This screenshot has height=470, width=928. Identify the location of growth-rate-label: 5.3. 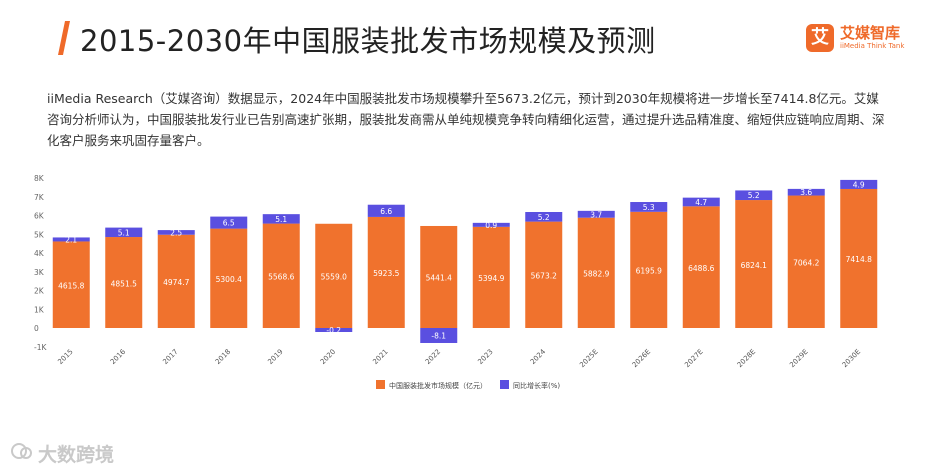
(649, 207).